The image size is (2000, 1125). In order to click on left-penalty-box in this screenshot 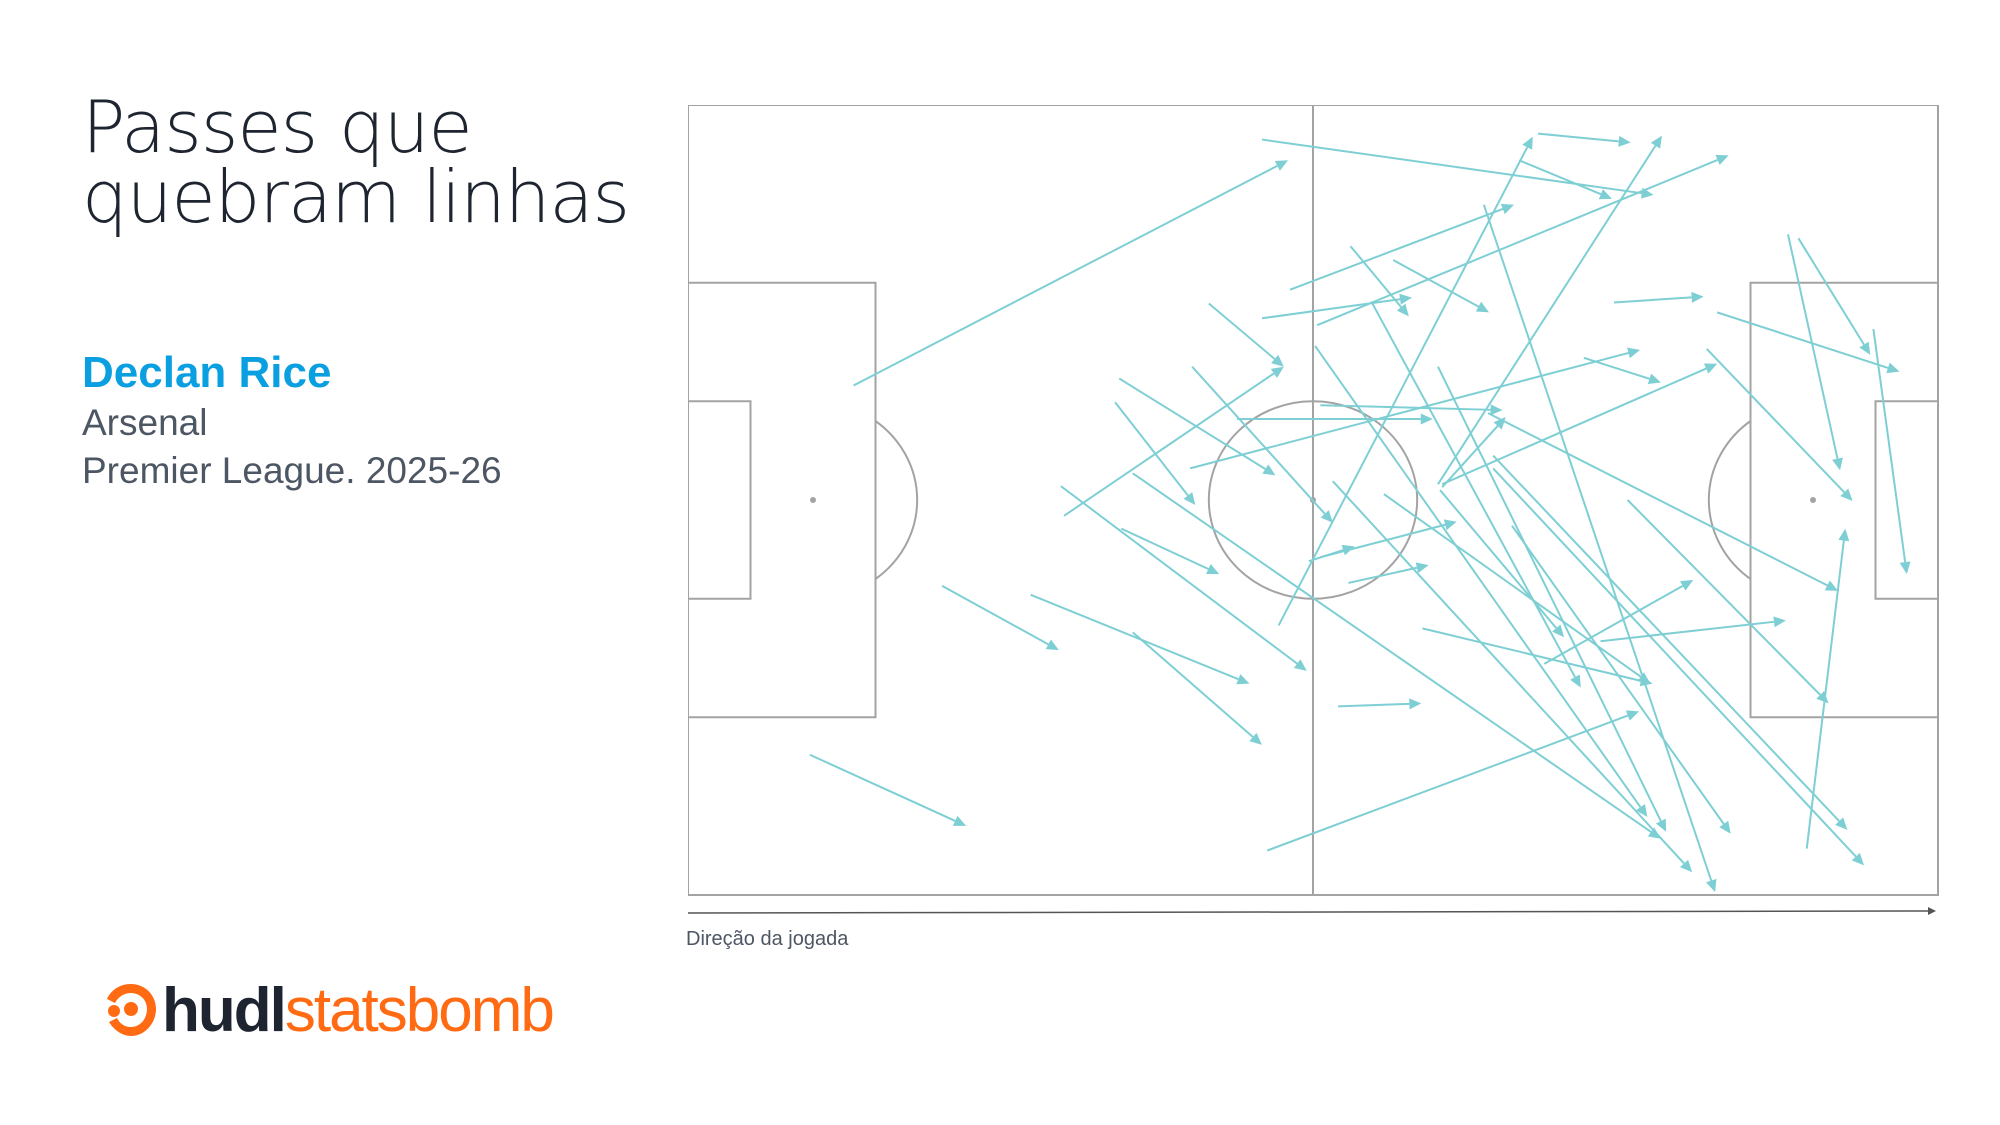, I will do `click(782, 500)`.